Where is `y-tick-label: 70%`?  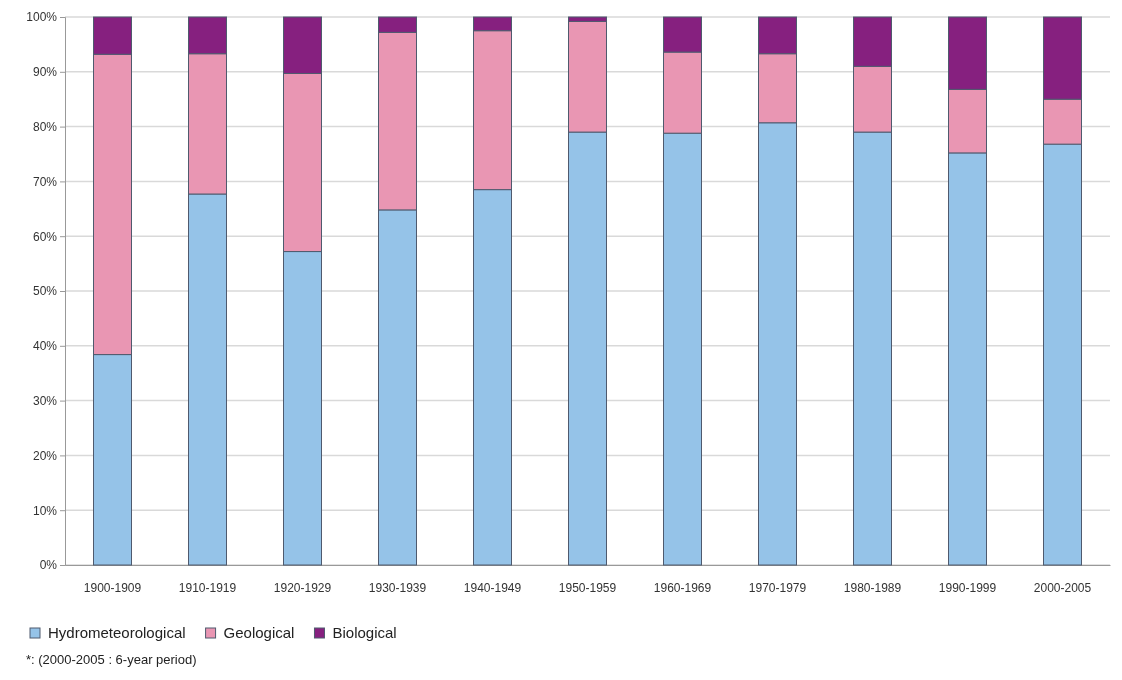 y-tick-label: 70% is located at coordinates (45, 181).